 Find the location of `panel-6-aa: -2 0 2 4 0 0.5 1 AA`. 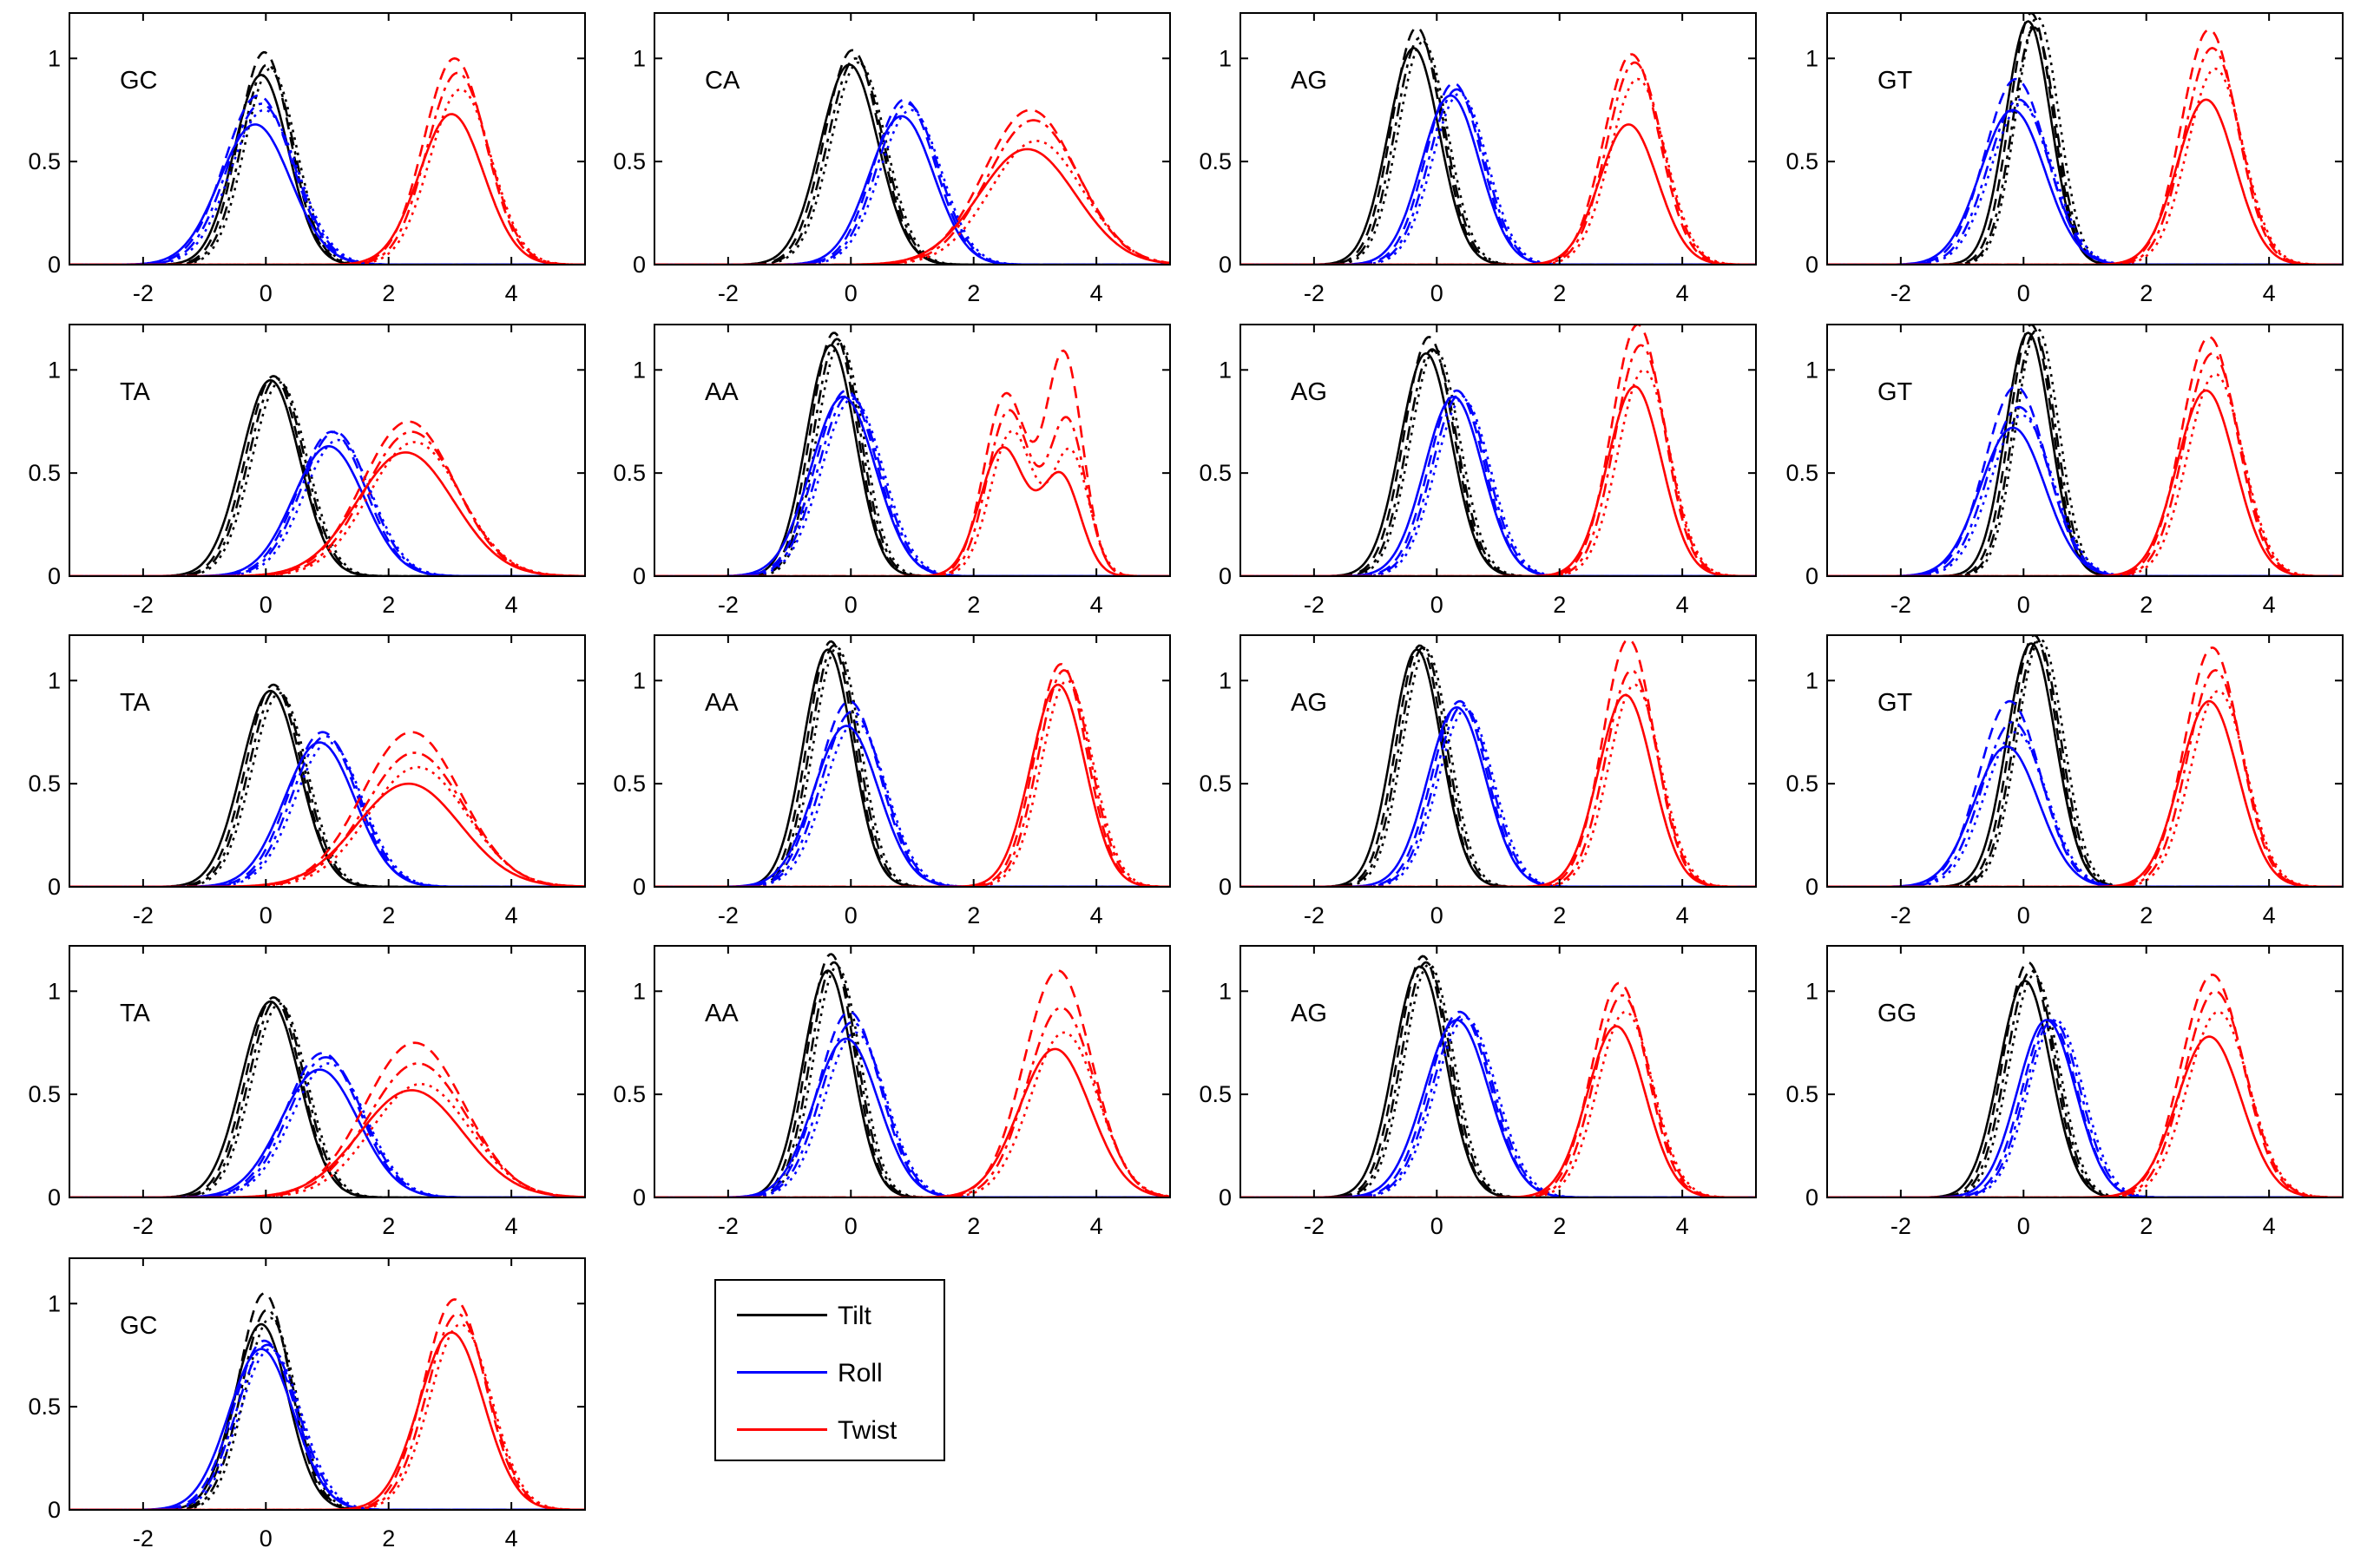

panel-6-aa: -2 0 2 4 0 0.5 1 AA is located at coordinates (892, 471).